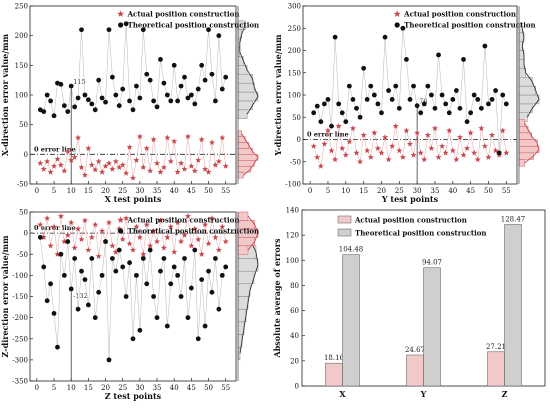 The width and height of the screenshot is (550, 411). What do you see at coordinates (334, 374) in the screenshot?
I see `bar-actual` at bounding box center [334, 374].